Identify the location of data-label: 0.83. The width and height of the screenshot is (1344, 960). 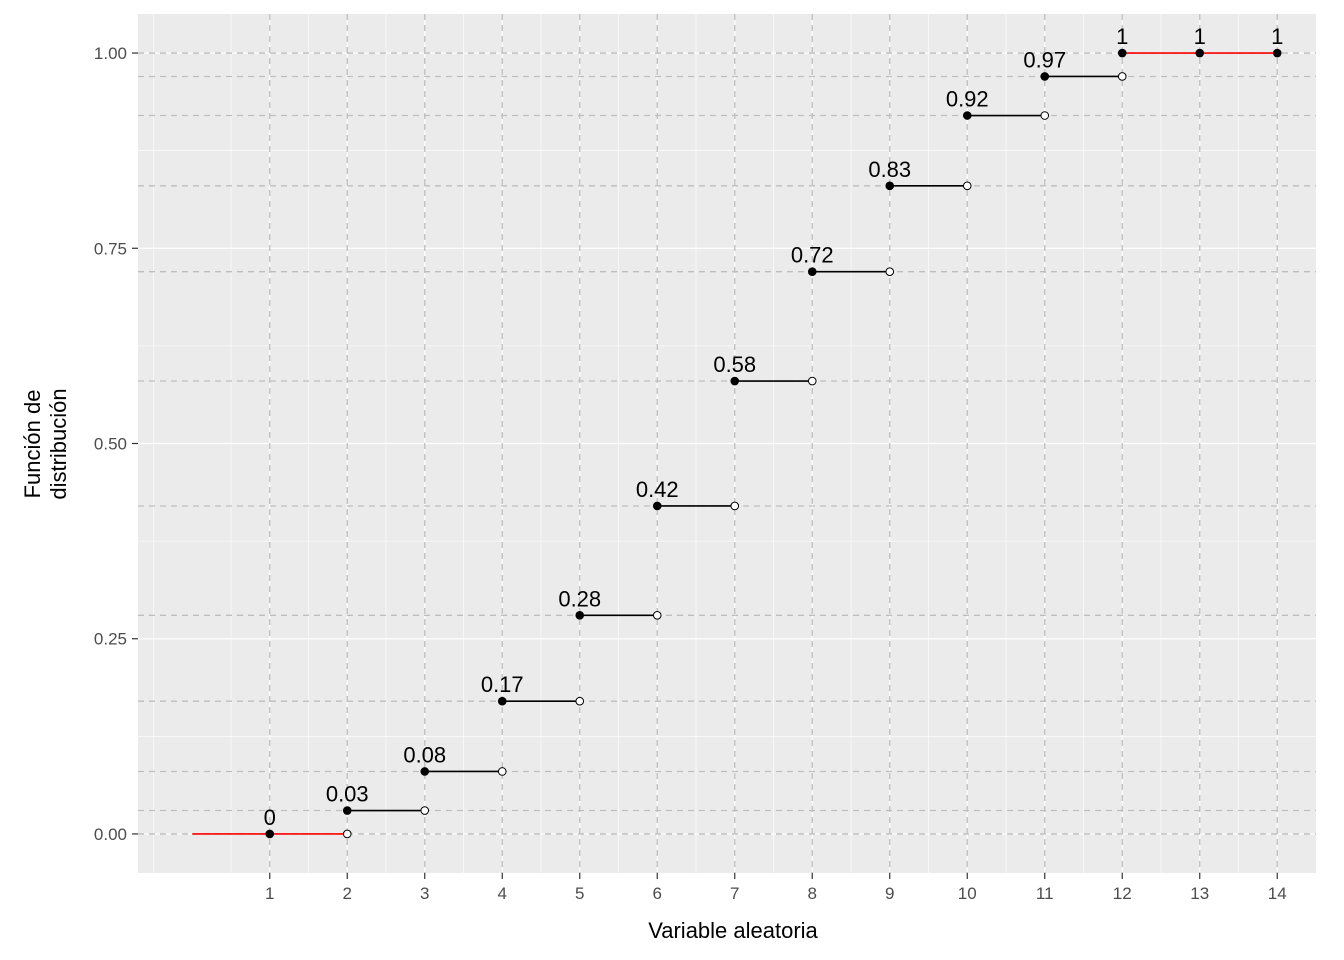
(889, 169).